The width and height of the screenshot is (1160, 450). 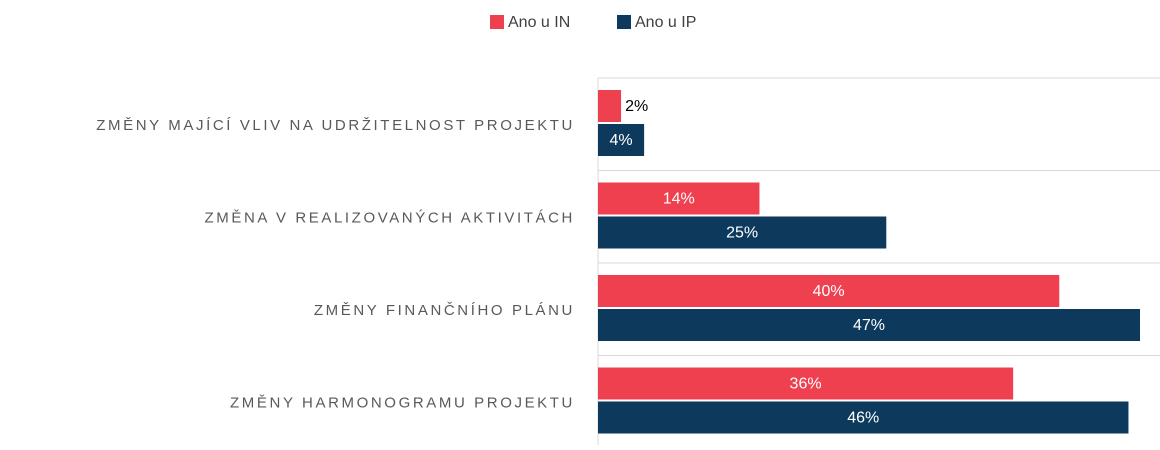 What do you see at coordinates (539, 22) in the screenshot?
I see `legend-label: Ano u IN` at bounding box center [539, 22].